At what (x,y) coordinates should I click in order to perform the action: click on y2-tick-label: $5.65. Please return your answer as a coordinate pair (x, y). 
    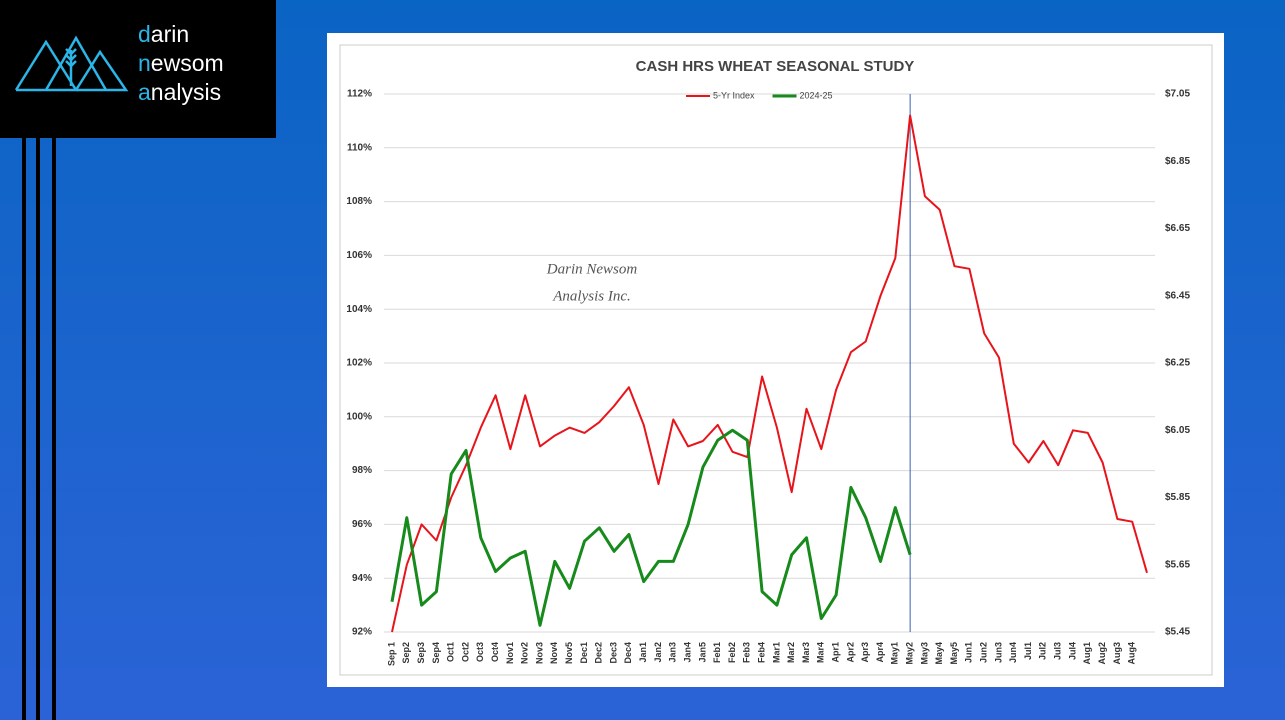
    Looking at the image, I should click on (1177, 564).